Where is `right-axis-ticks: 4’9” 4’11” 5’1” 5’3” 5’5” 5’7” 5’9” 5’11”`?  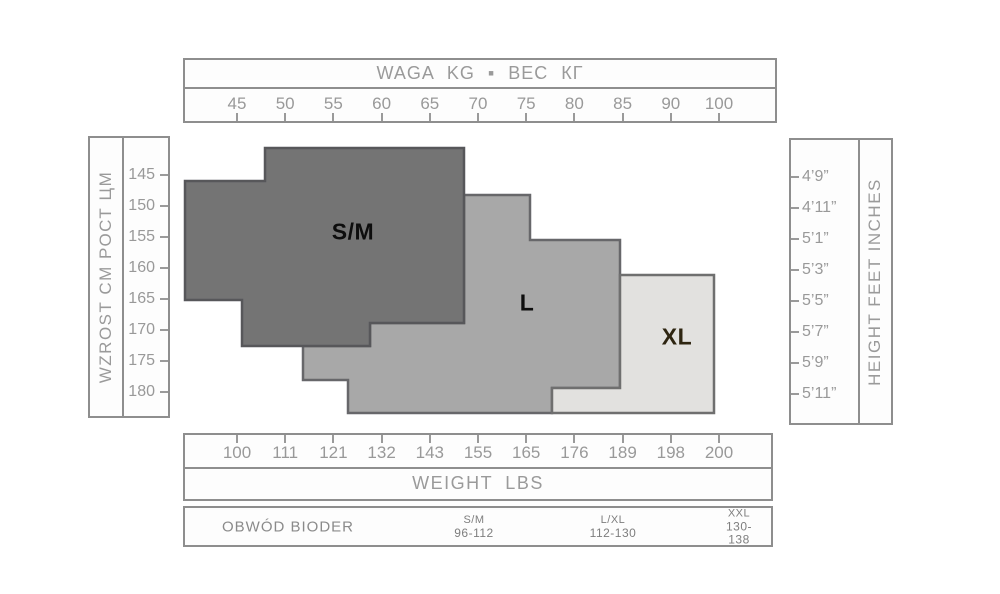 right-axis-ticks: 4’9” 4’11” 5’1” 5’3” 5’5” 5’7” 5’9” 5’11” is located at coordinates (825, 281).